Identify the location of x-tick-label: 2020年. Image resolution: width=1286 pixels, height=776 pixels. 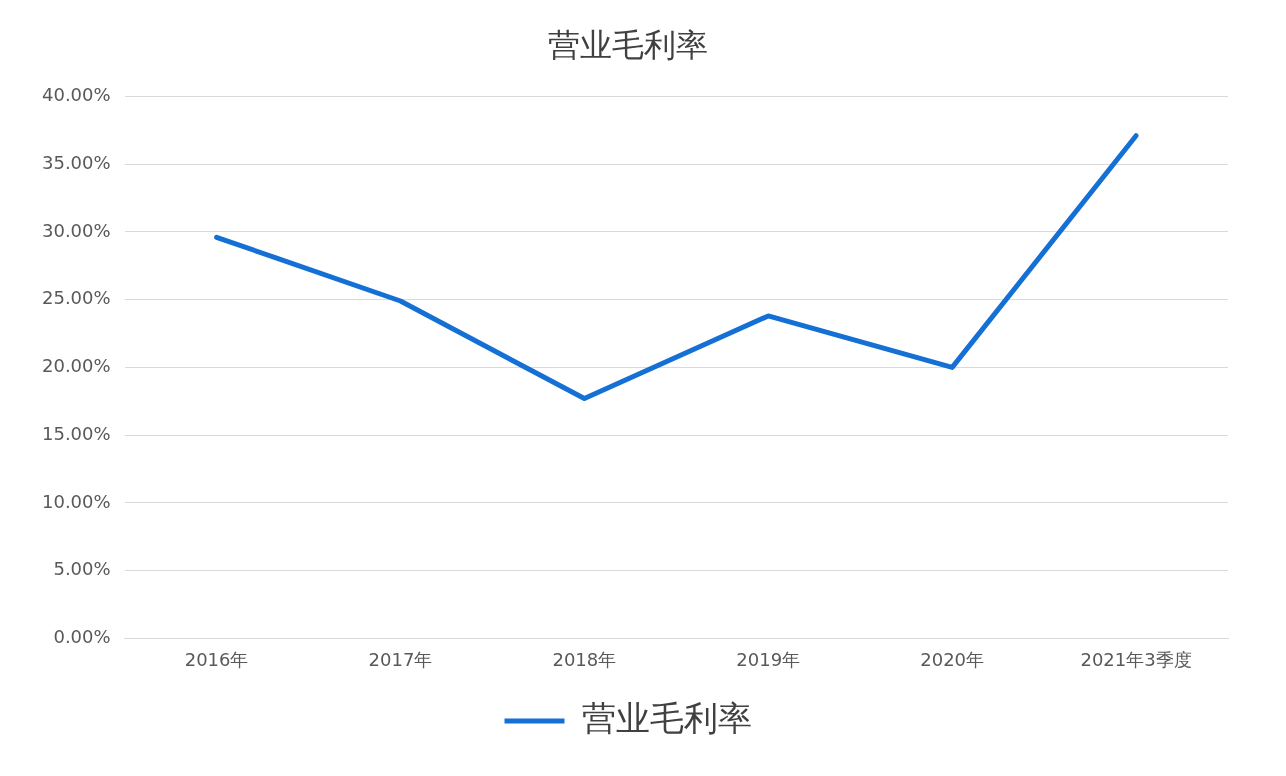
(952, 659).